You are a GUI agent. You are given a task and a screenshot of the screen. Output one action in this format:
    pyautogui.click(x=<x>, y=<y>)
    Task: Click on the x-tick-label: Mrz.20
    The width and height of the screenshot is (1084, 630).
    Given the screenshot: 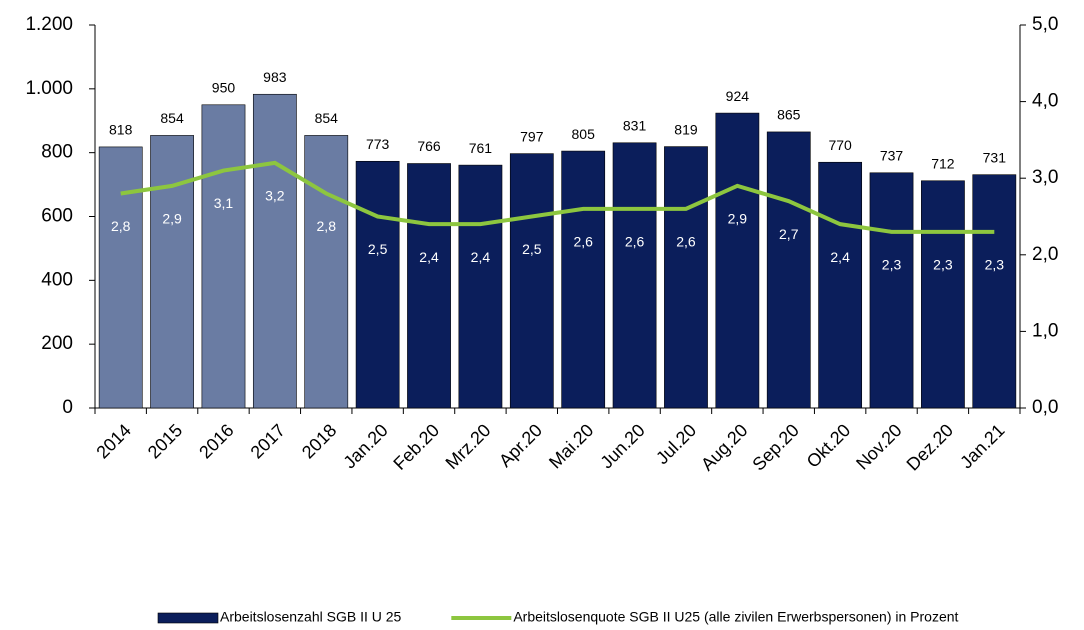 What is the action you would take?
    pyautogui.click(x=468, y=446)
    